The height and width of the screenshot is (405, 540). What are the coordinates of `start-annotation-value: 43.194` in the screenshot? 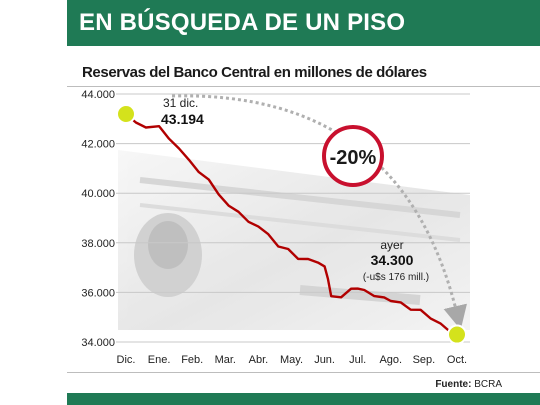 It's located at (182, 119).